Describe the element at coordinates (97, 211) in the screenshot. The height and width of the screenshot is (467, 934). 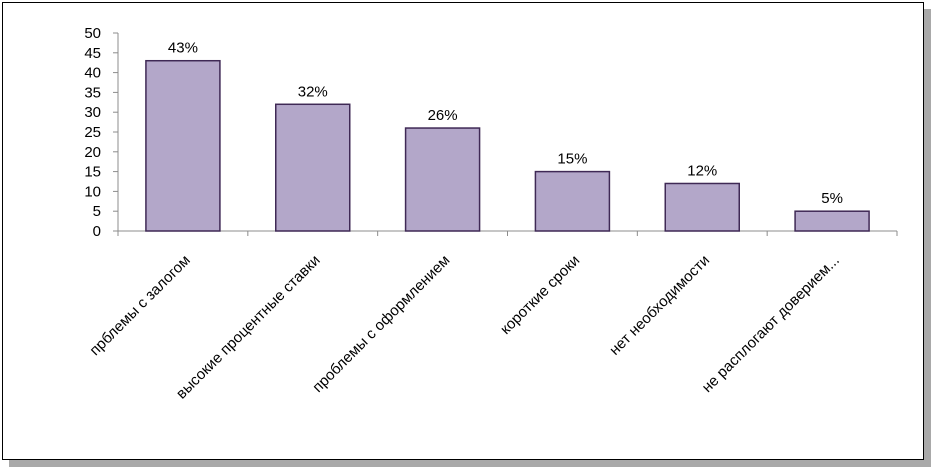
I see `y-tick-label: 5` at that location.